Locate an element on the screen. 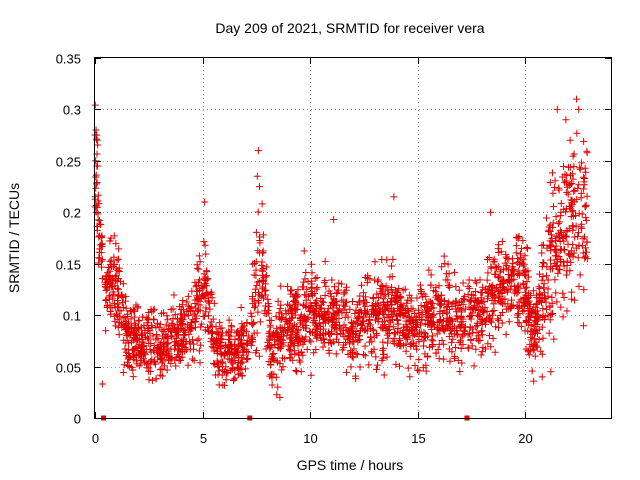  x-tick-label: 10 is located at coordinates (310, 438).